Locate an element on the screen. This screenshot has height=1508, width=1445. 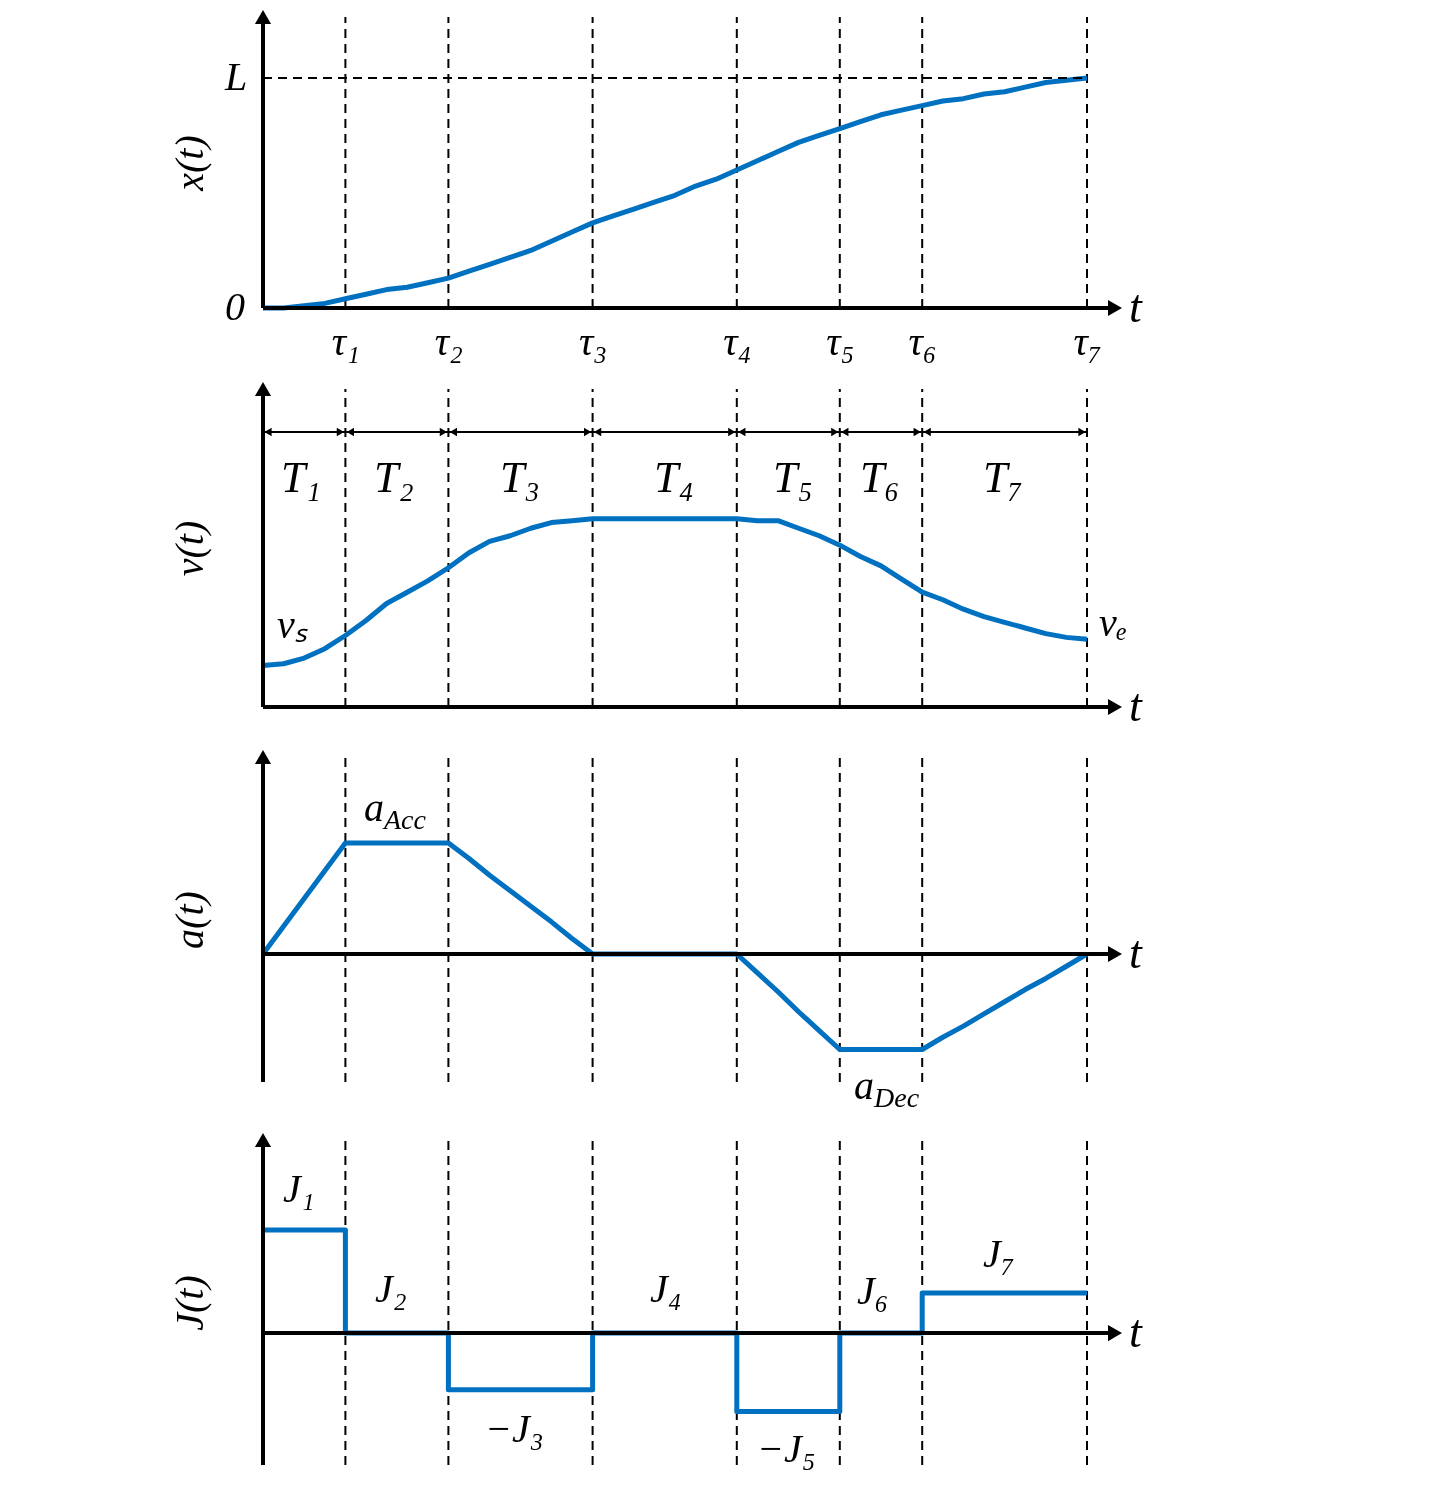
text: T₄ is located at coordinates (674, 477).